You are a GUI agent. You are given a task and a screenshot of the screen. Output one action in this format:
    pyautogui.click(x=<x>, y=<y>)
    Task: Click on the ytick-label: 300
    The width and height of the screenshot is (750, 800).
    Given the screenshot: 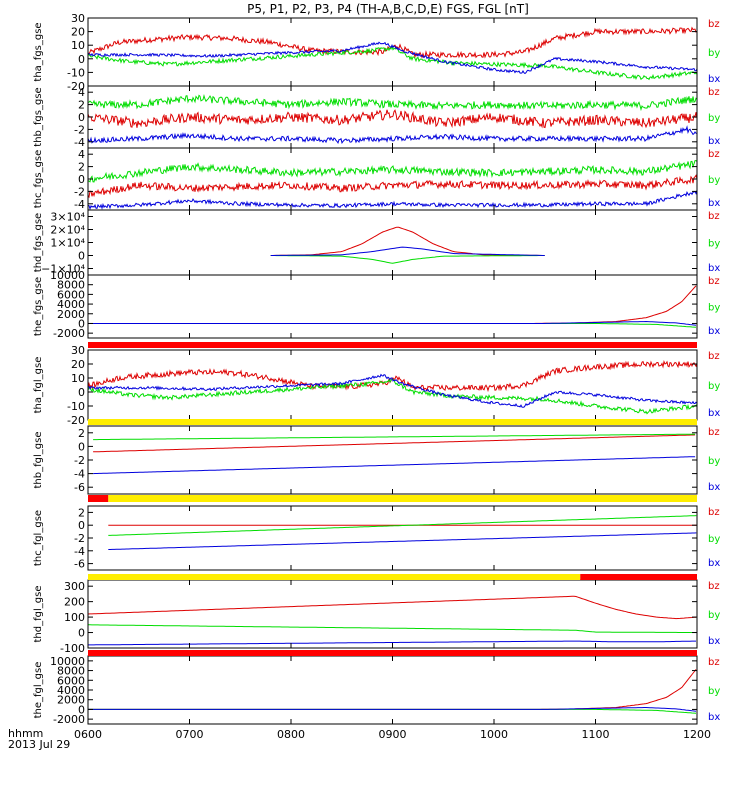 What is the action you would take?
    pyautogui.click(x=74, y=586)
    